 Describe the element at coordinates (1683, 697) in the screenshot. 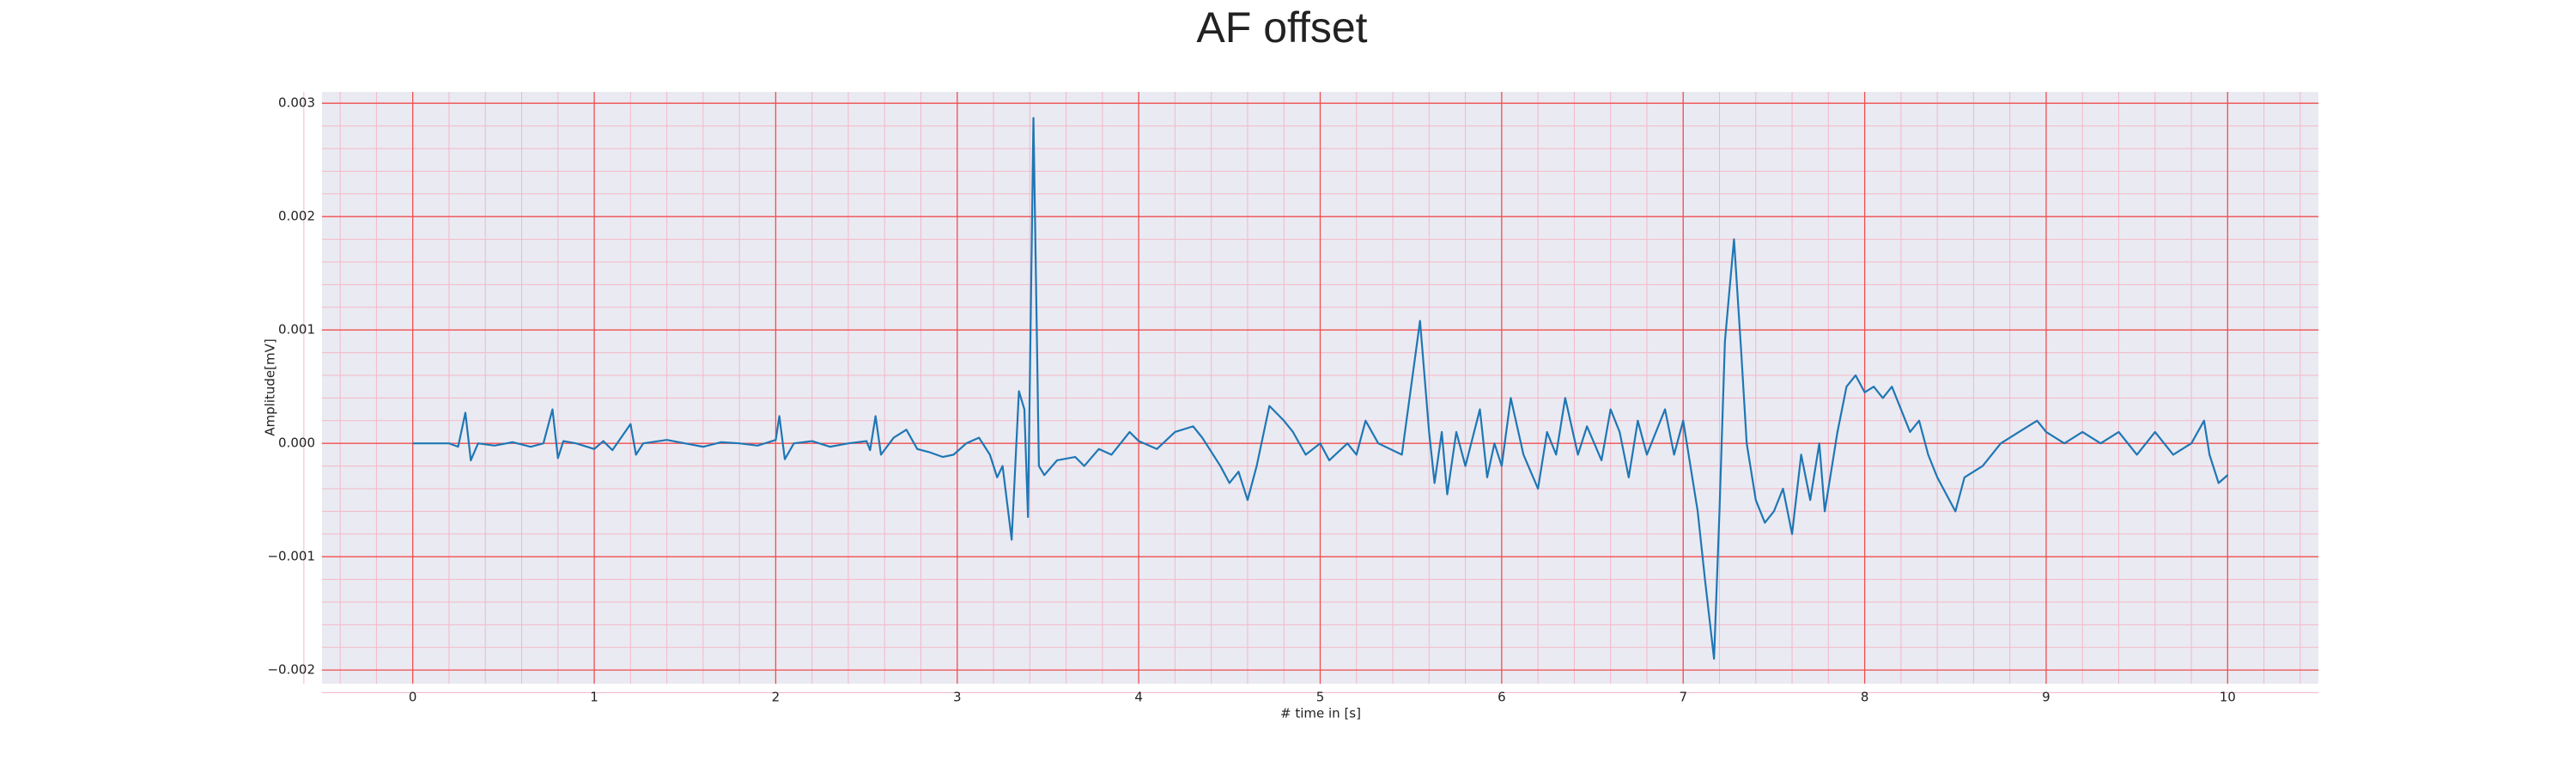

I see `x-tick-label: 7` at that location.